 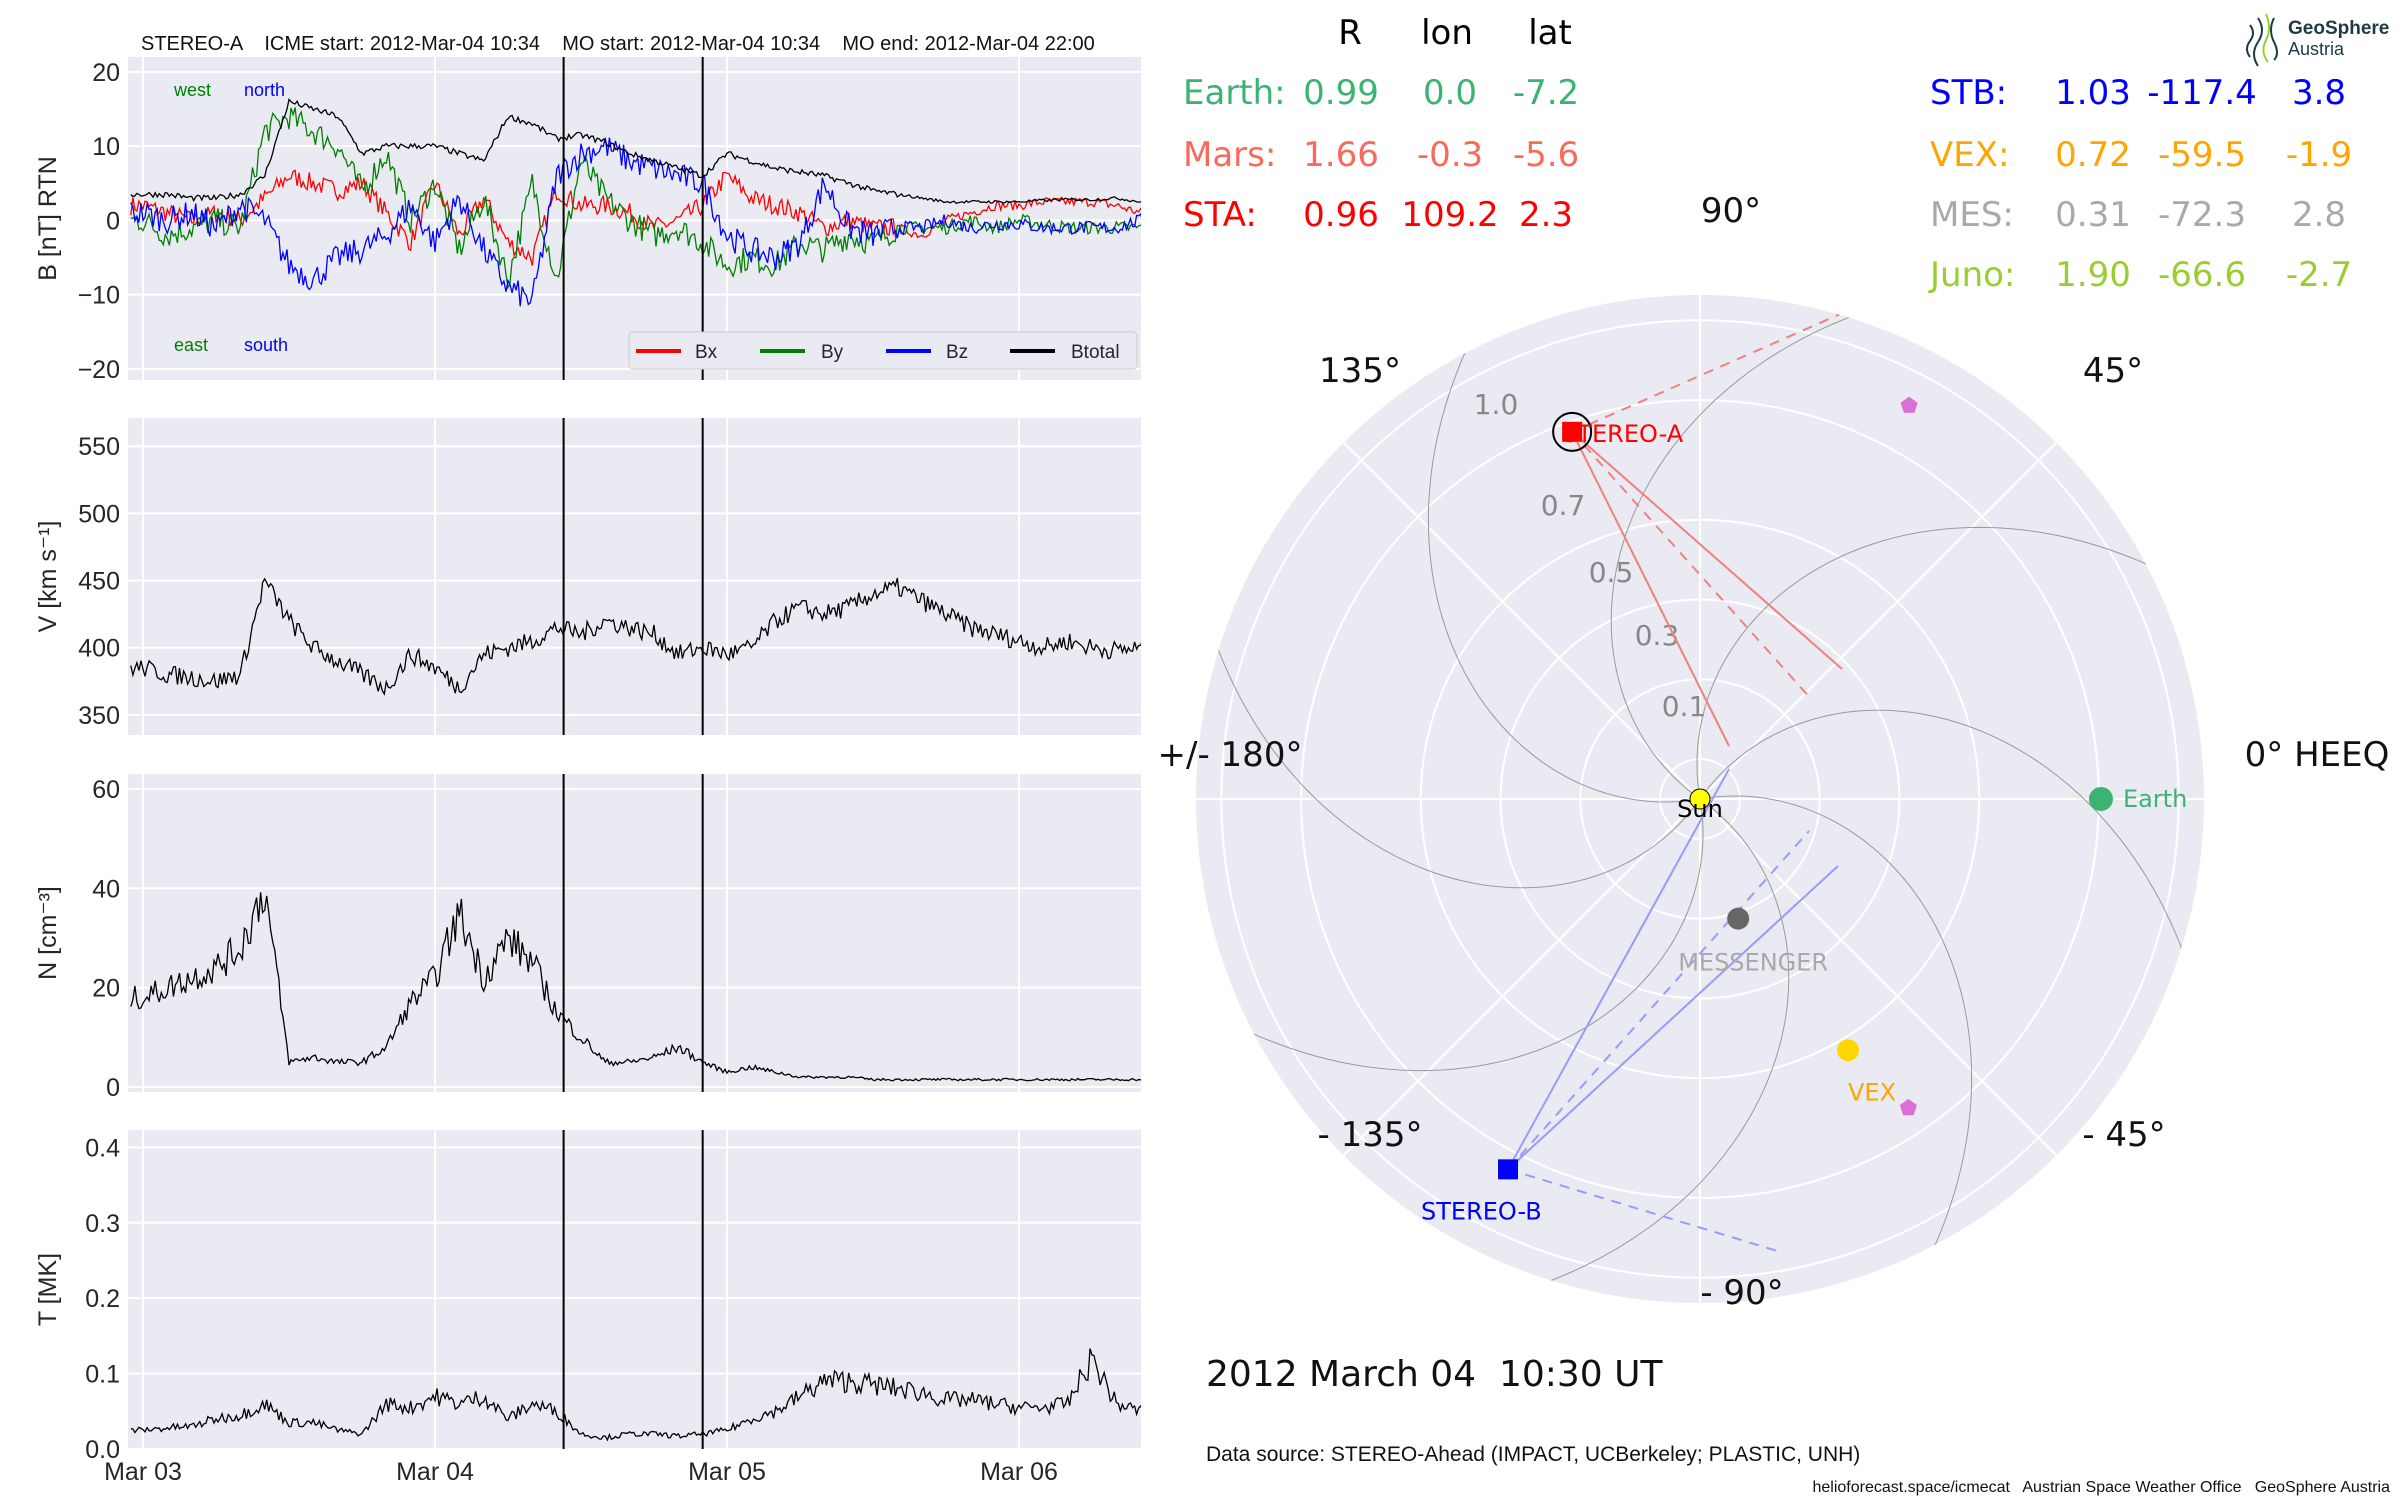 What do you see at coordinates (587, 576) in the screenshot?
I see `panel-v: 550 500 450 400 350 V [km s⁻¹]` at bounding box center [587, 576].